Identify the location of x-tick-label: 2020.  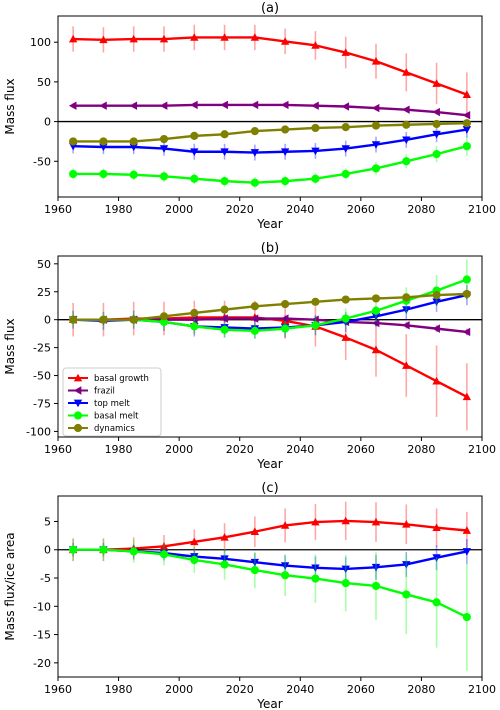
(240, 449).